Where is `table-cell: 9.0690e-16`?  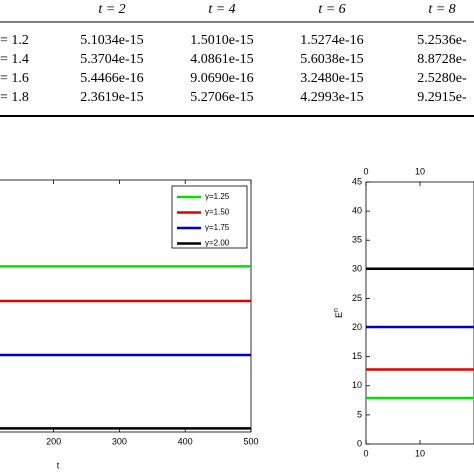
table-cell: 9.0690e-16 is located at coordinates (221, 78).